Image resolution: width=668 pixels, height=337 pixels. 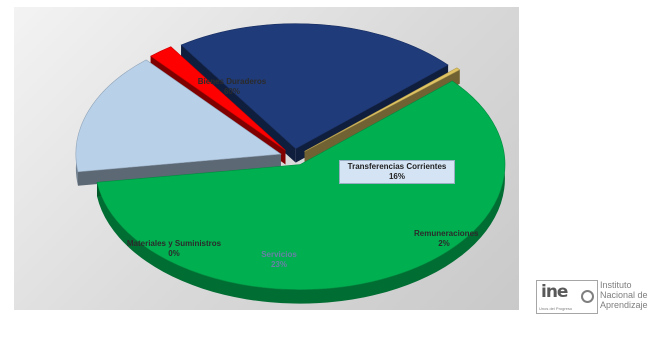 I want to click on slice-value-transferencias-corrientes: 16%, so click(x=396, y=176).